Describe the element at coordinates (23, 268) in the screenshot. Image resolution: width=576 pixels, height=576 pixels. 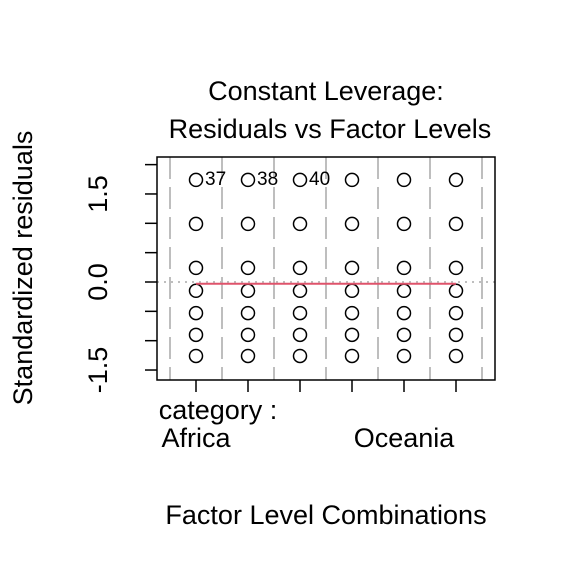
I see `y-axis-label: Standardized residuals` at that location.